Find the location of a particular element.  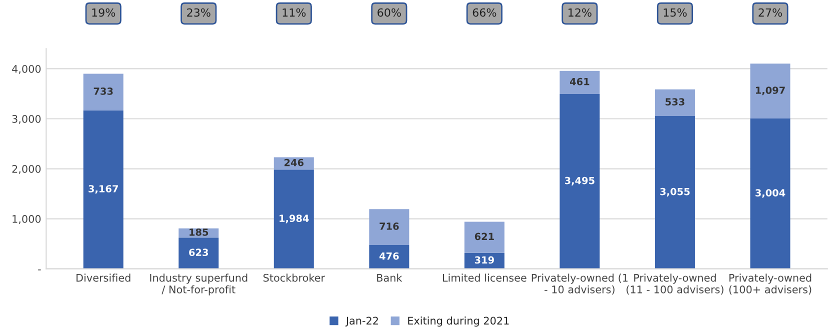

data-label: 3,055 is located at coordinates (675, 192).